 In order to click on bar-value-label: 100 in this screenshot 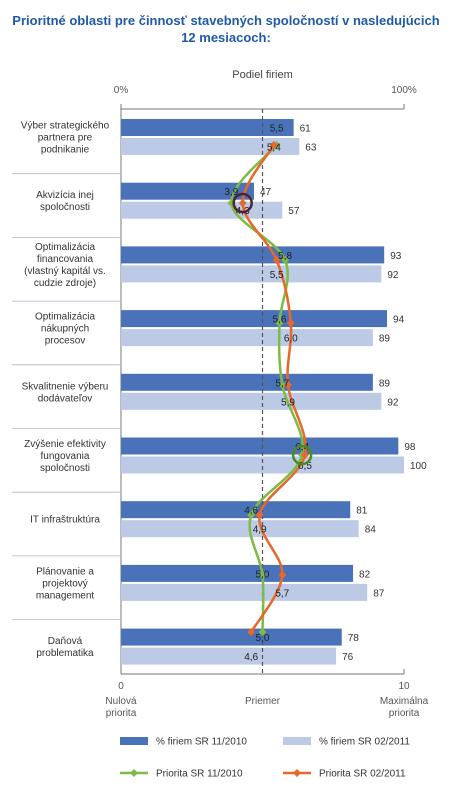, I will do `click(418, 466)`.